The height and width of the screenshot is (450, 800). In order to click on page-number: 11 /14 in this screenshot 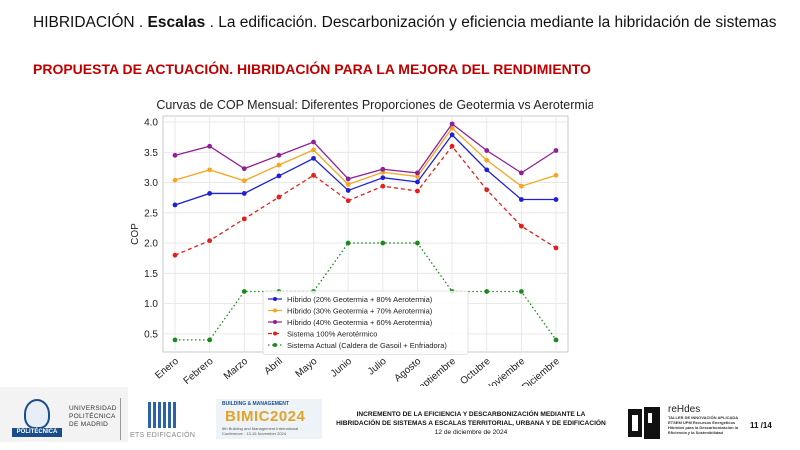, I will do `click(761, 425)`.